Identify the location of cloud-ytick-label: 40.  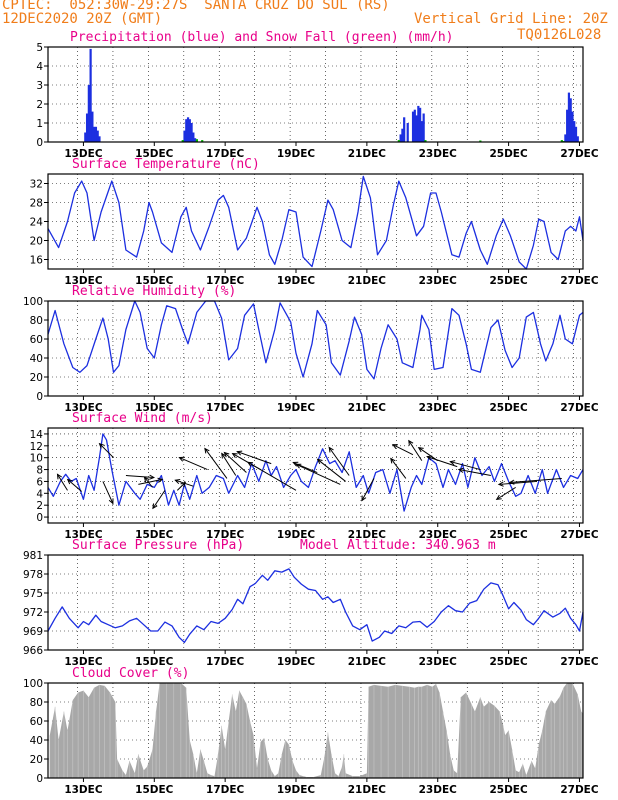
(36, 741).